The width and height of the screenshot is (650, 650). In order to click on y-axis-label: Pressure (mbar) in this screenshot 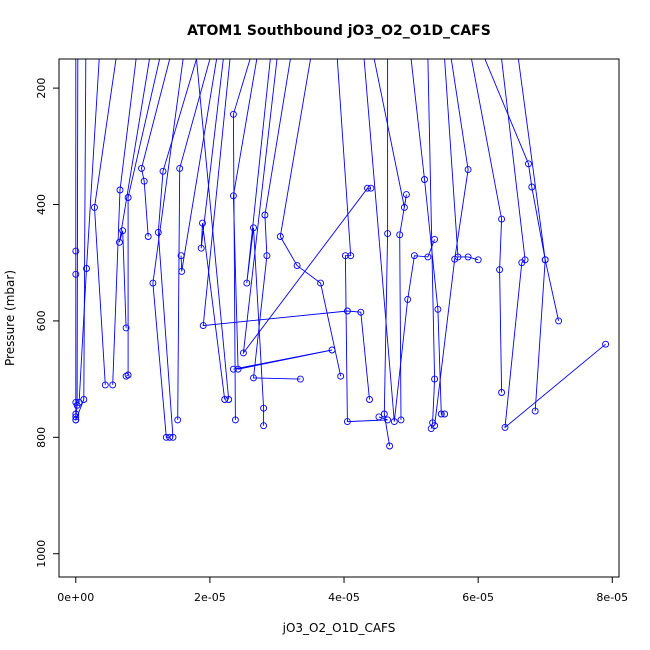, I will do `click(10, 318)`.